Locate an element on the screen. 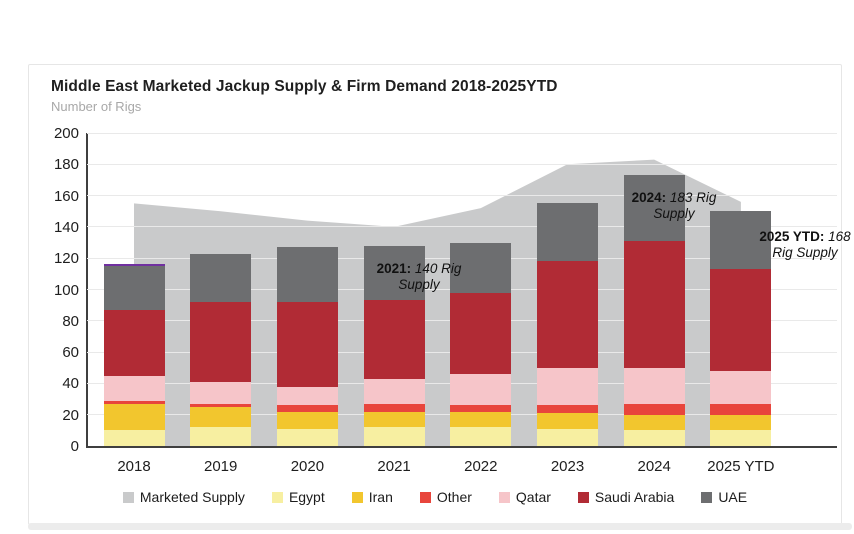  bar-2020 is located at coordinates (307, 346).